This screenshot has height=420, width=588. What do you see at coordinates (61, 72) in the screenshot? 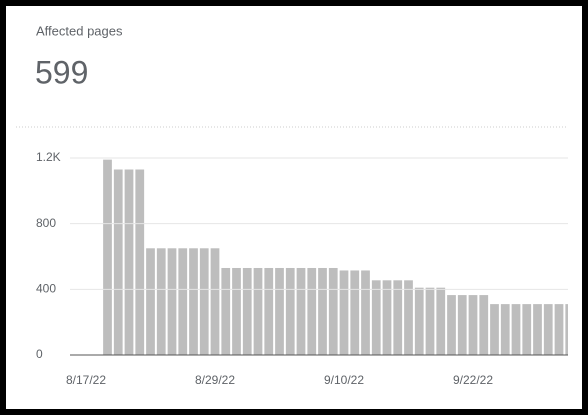
I see `metric-value: 599` at bounding box center [61, 72].